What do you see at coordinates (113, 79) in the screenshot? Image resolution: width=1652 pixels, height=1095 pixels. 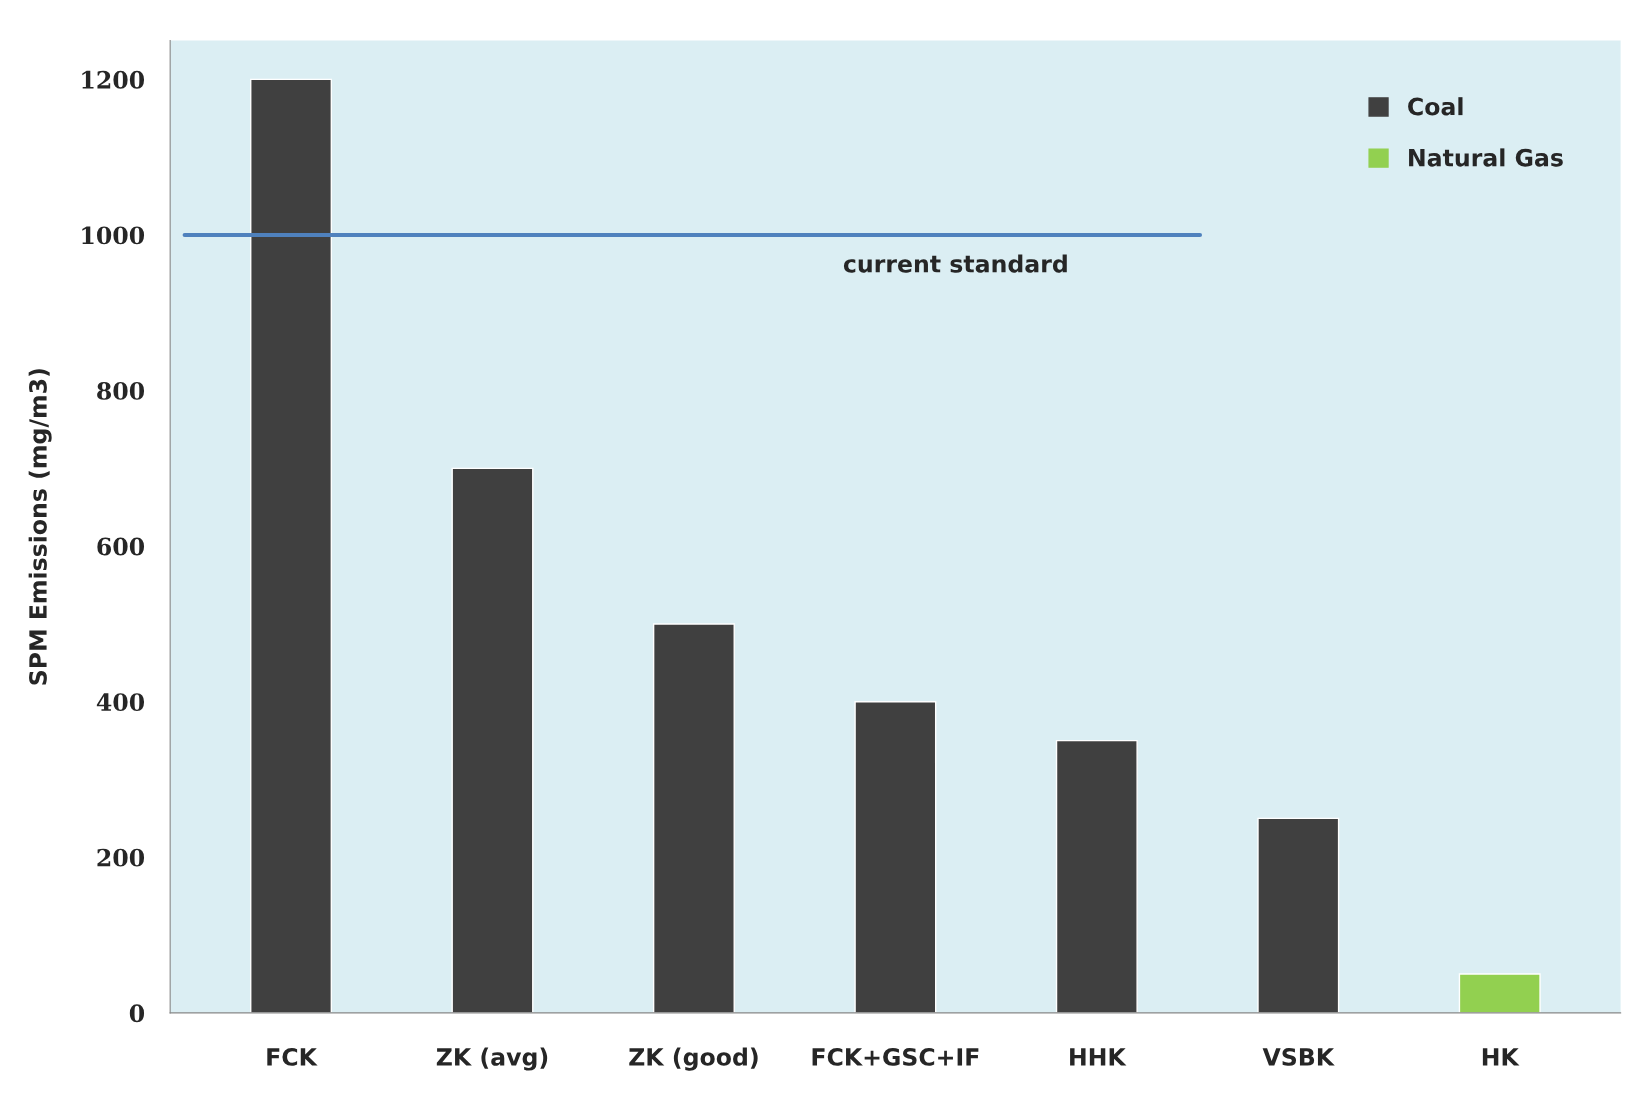 I see `y-tick-label: 1200` at bounding box center [113, 79].